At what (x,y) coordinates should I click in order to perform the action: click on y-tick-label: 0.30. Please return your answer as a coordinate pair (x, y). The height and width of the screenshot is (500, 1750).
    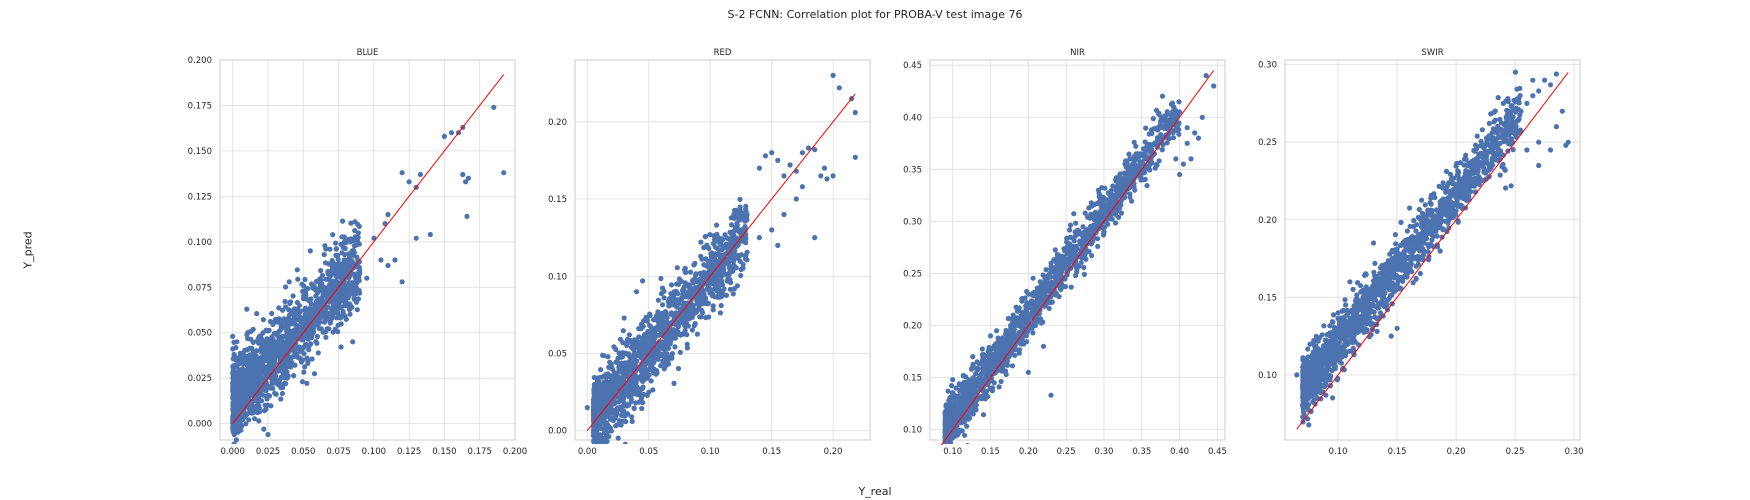
    Looking at the image, I should click on (912, 222).